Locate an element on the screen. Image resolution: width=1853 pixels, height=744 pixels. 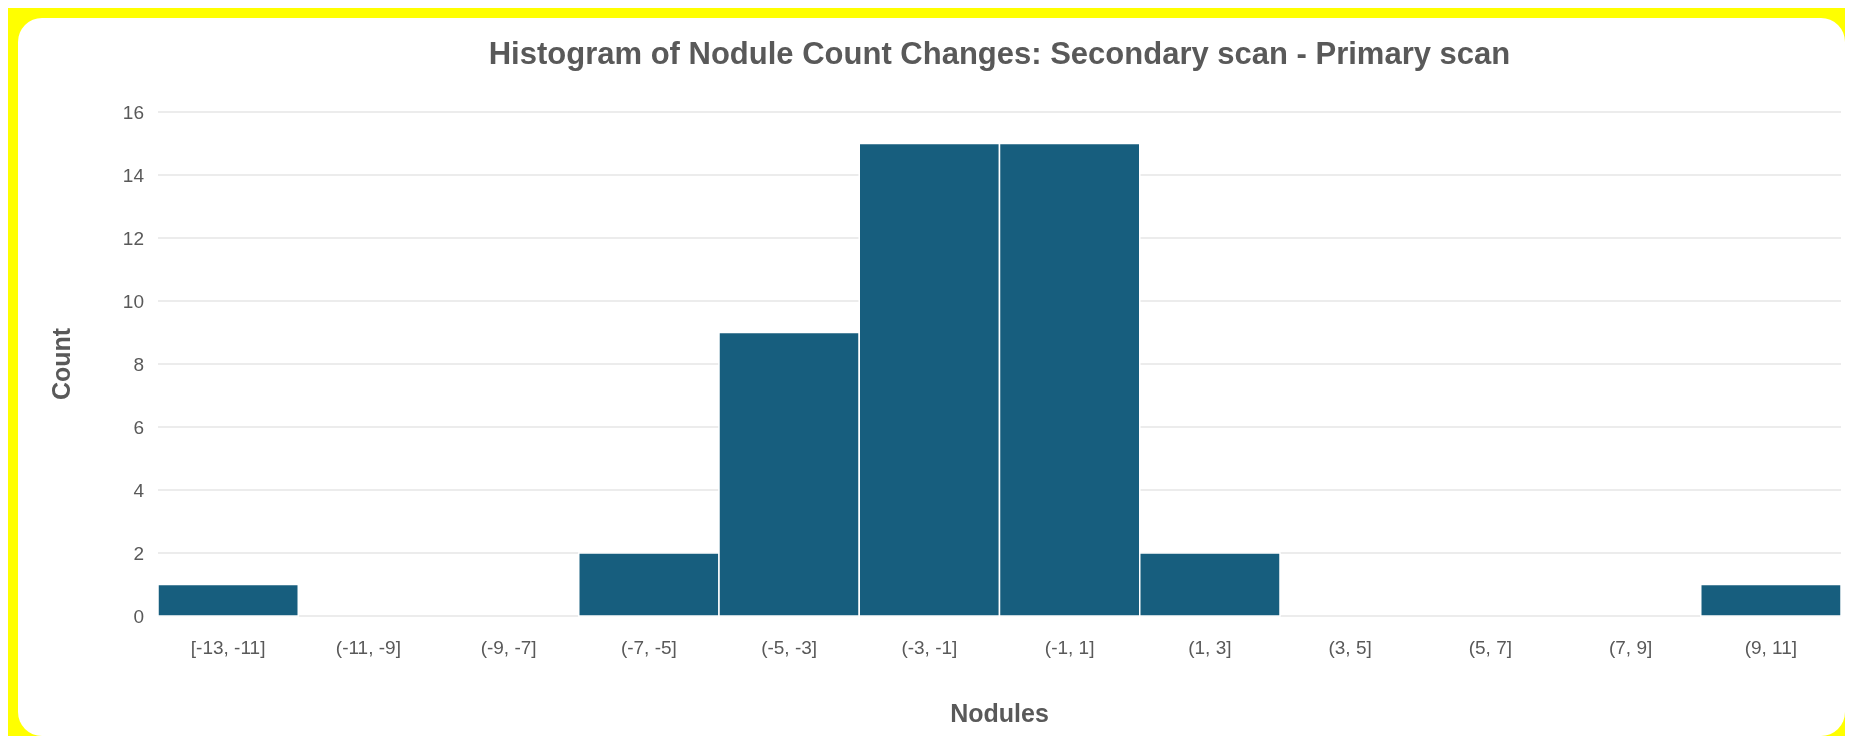
y-tick-label: 14 is located at coordinates (133, 175).